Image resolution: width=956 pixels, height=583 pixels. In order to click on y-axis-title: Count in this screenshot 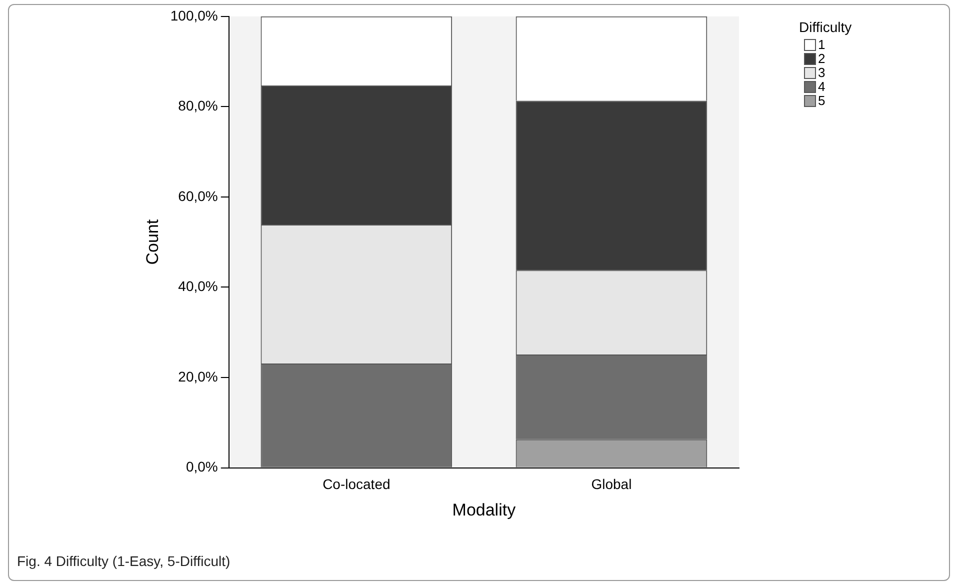, I will do `click(152, 242)`.